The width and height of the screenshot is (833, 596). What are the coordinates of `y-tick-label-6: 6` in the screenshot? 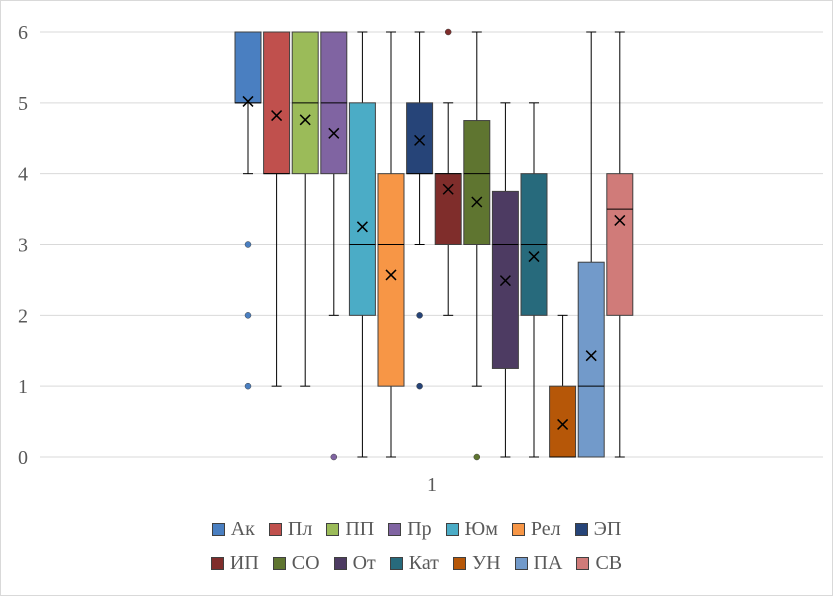 It's located at (23, 33).